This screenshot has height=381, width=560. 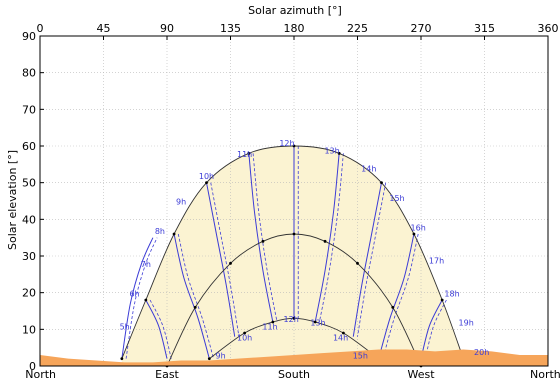 What do you see at coordinates (29, 146) in the screenshot?
I see `y-tick-label: 60` at bounding box center [29, 146].